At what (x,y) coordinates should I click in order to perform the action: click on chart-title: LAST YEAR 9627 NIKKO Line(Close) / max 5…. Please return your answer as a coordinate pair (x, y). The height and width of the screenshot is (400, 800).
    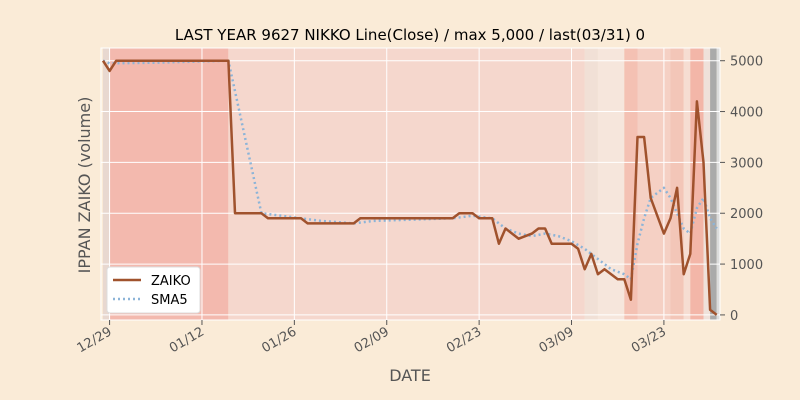
    Looking at the image, I should click on (410, 35).